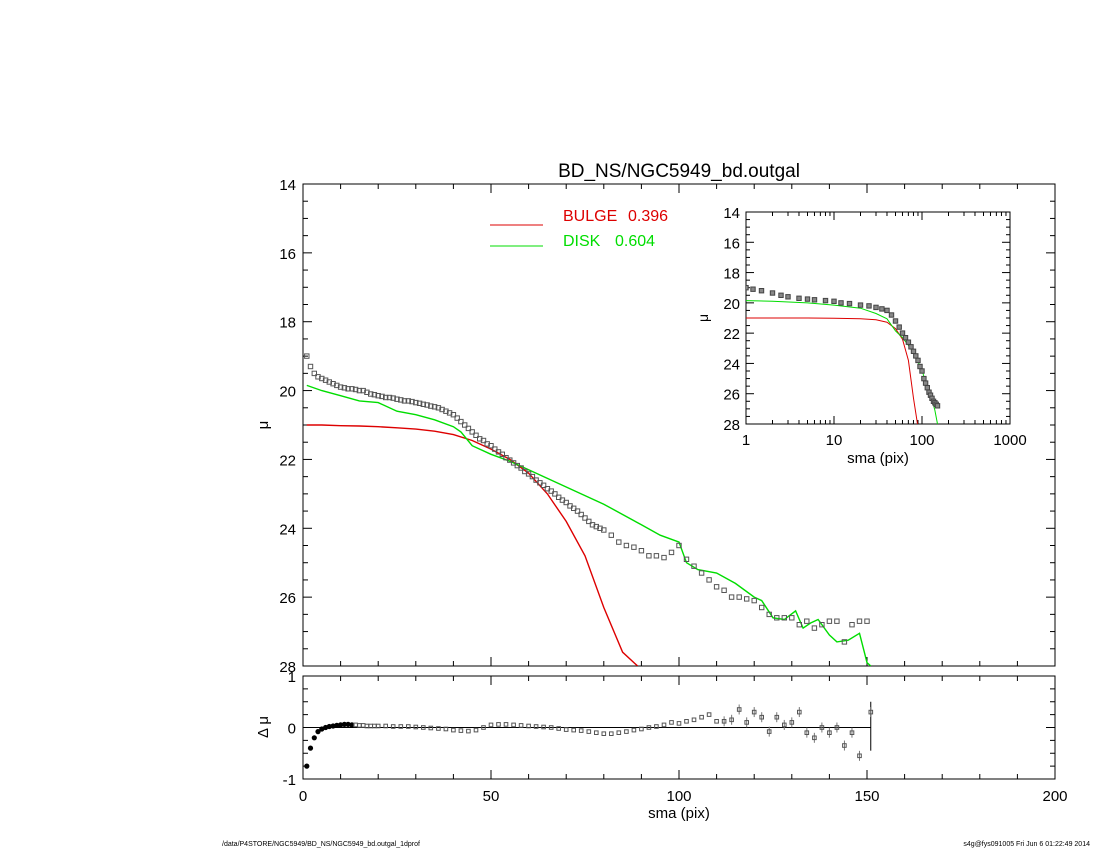 The width and height of the screenshot is (1100, 850). I want to click on residual-y-tick-label: -1, so click(289, 780).